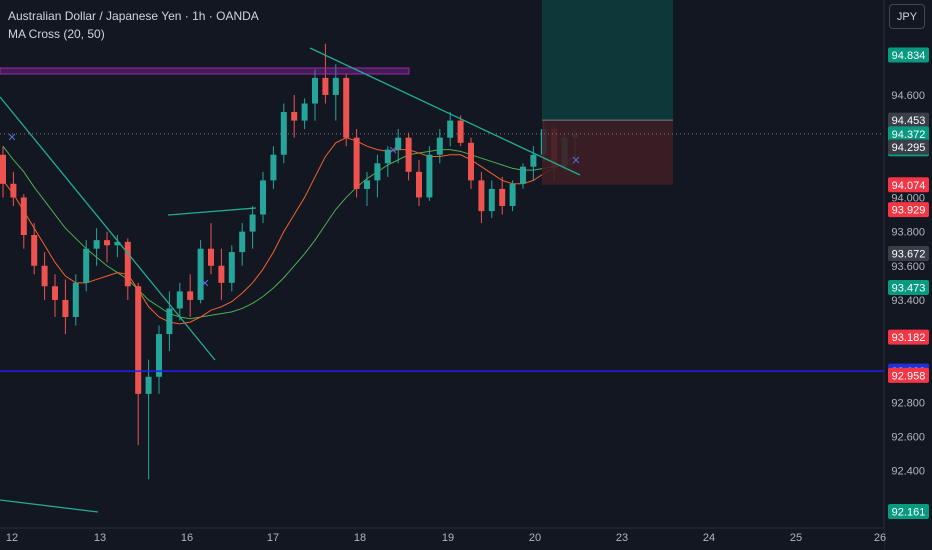 The image size is (932, 550). What do you see at coordinates (12, 538) in the screenshot?
I see `time-tick-label: 12` at bounding box center [12, 538].